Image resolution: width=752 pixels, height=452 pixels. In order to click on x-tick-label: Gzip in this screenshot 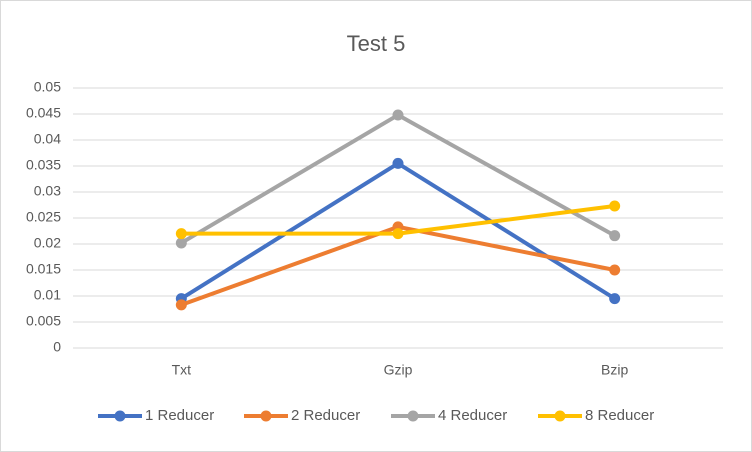, I will do `click(398, 370)`.